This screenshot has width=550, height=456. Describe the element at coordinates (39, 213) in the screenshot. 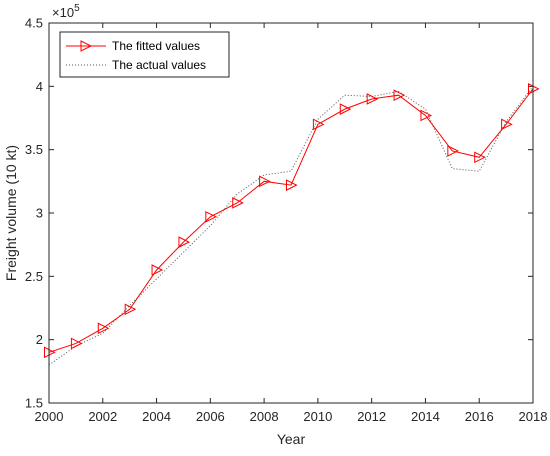

I see `y-tick-label: 3` at that location.